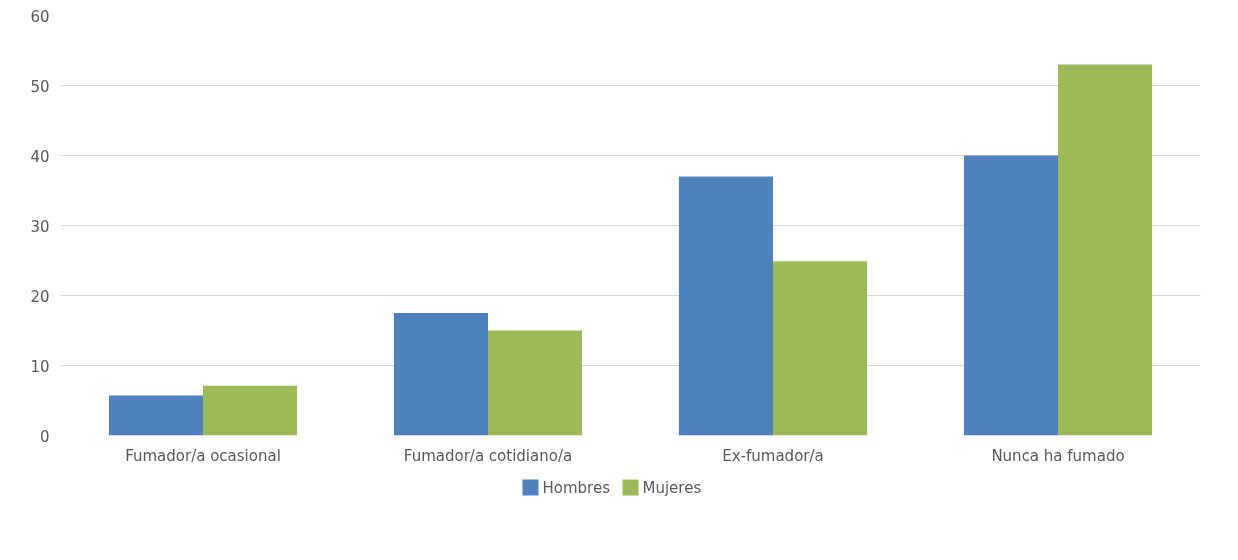 This screenshot has width=1238, height=560. What do you see at coordinates (40, 226) in the screenshot?
I see `y-tick-label: 30` at bounding box center [40, 226].